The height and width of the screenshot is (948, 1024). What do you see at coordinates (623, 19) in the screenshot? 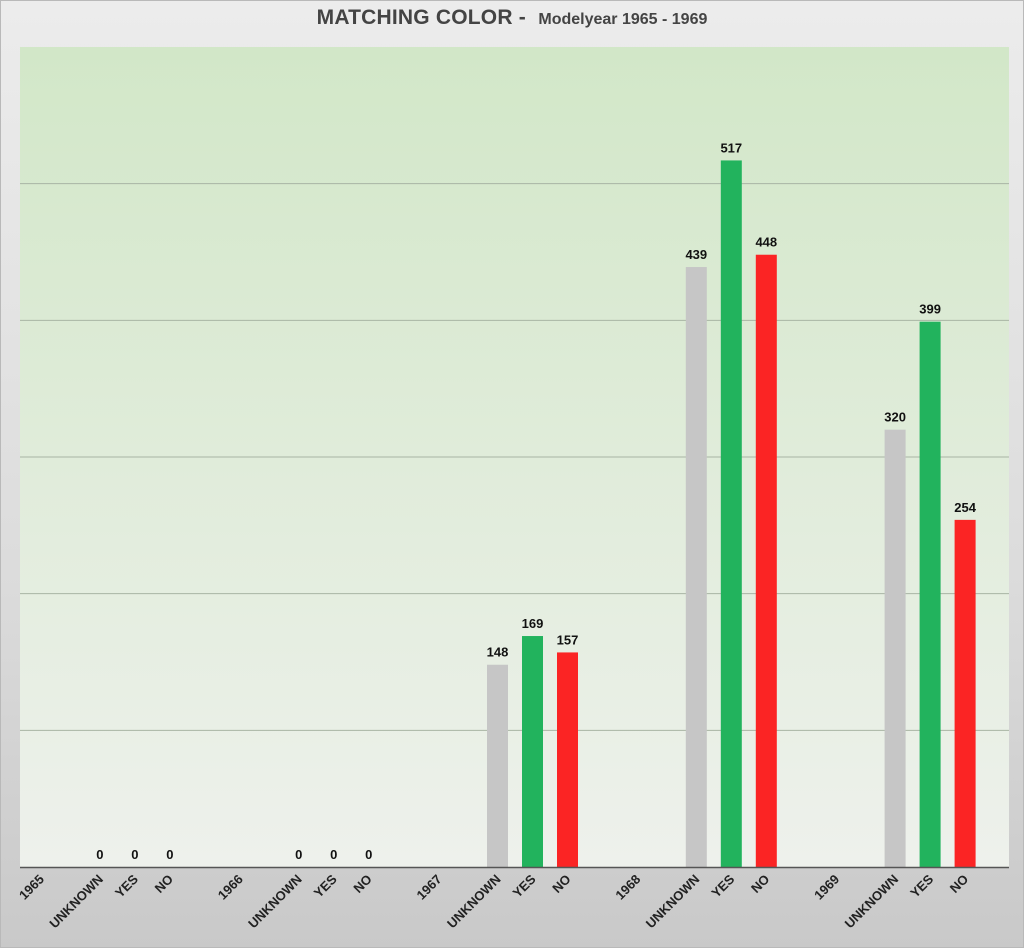
I see `chart-subtitle: Modelyear 1965 - 1969` at bounding box center [623, 19].